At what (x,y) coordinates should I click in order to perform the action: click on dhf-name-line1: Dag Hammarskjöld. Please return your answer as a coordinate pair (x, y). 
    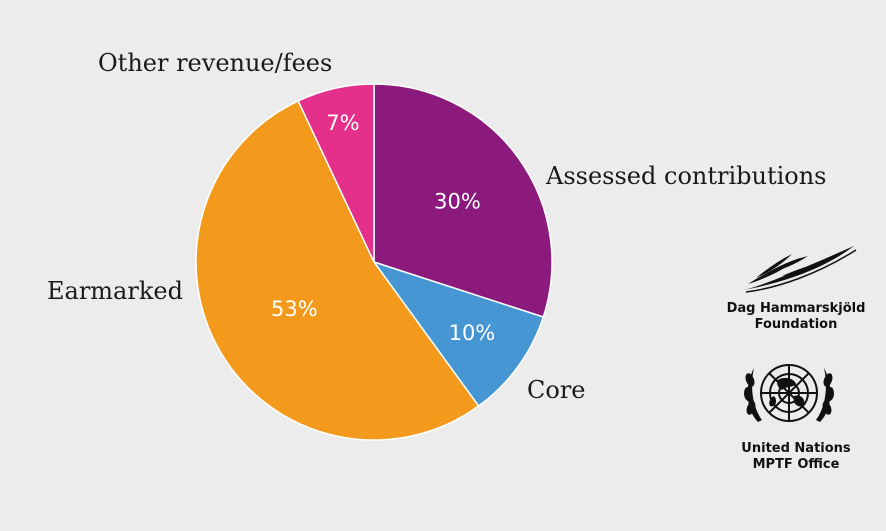
    Looking at the image, I should click on (796, 308).